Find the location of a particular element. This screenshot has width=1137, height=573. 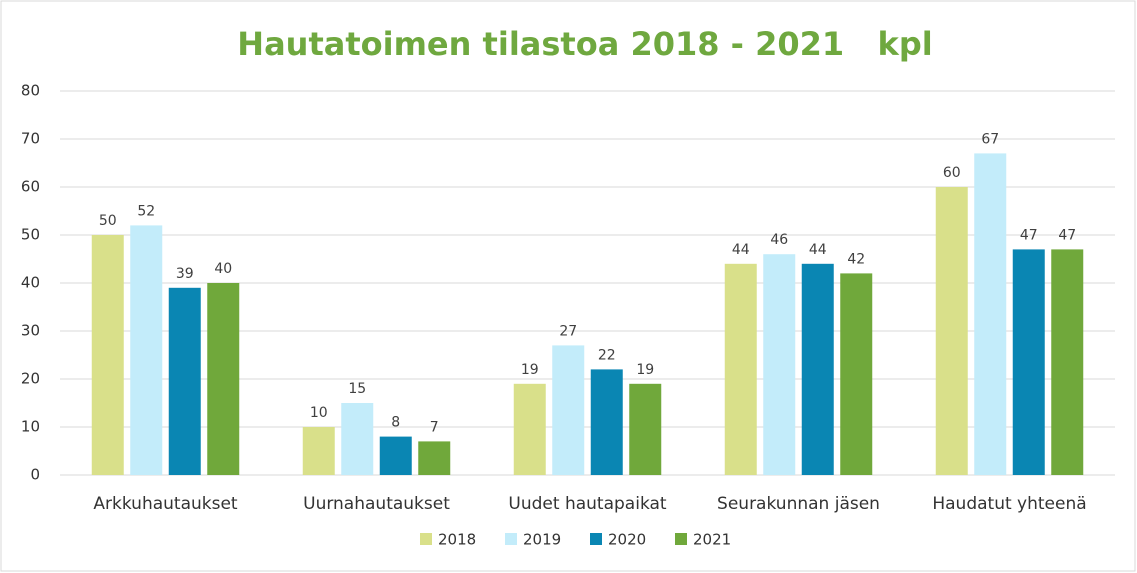

y-tick-label: 30 is located at coordinates (30, 331).